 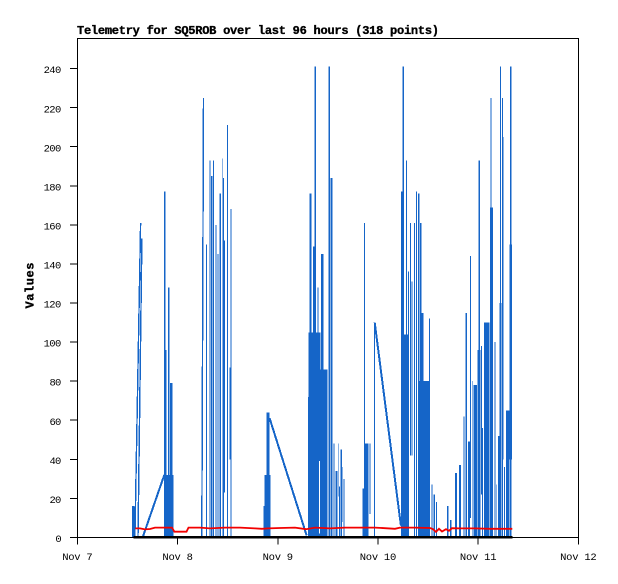 I want to click on svg-text: 160, so click(x=53, y=228).